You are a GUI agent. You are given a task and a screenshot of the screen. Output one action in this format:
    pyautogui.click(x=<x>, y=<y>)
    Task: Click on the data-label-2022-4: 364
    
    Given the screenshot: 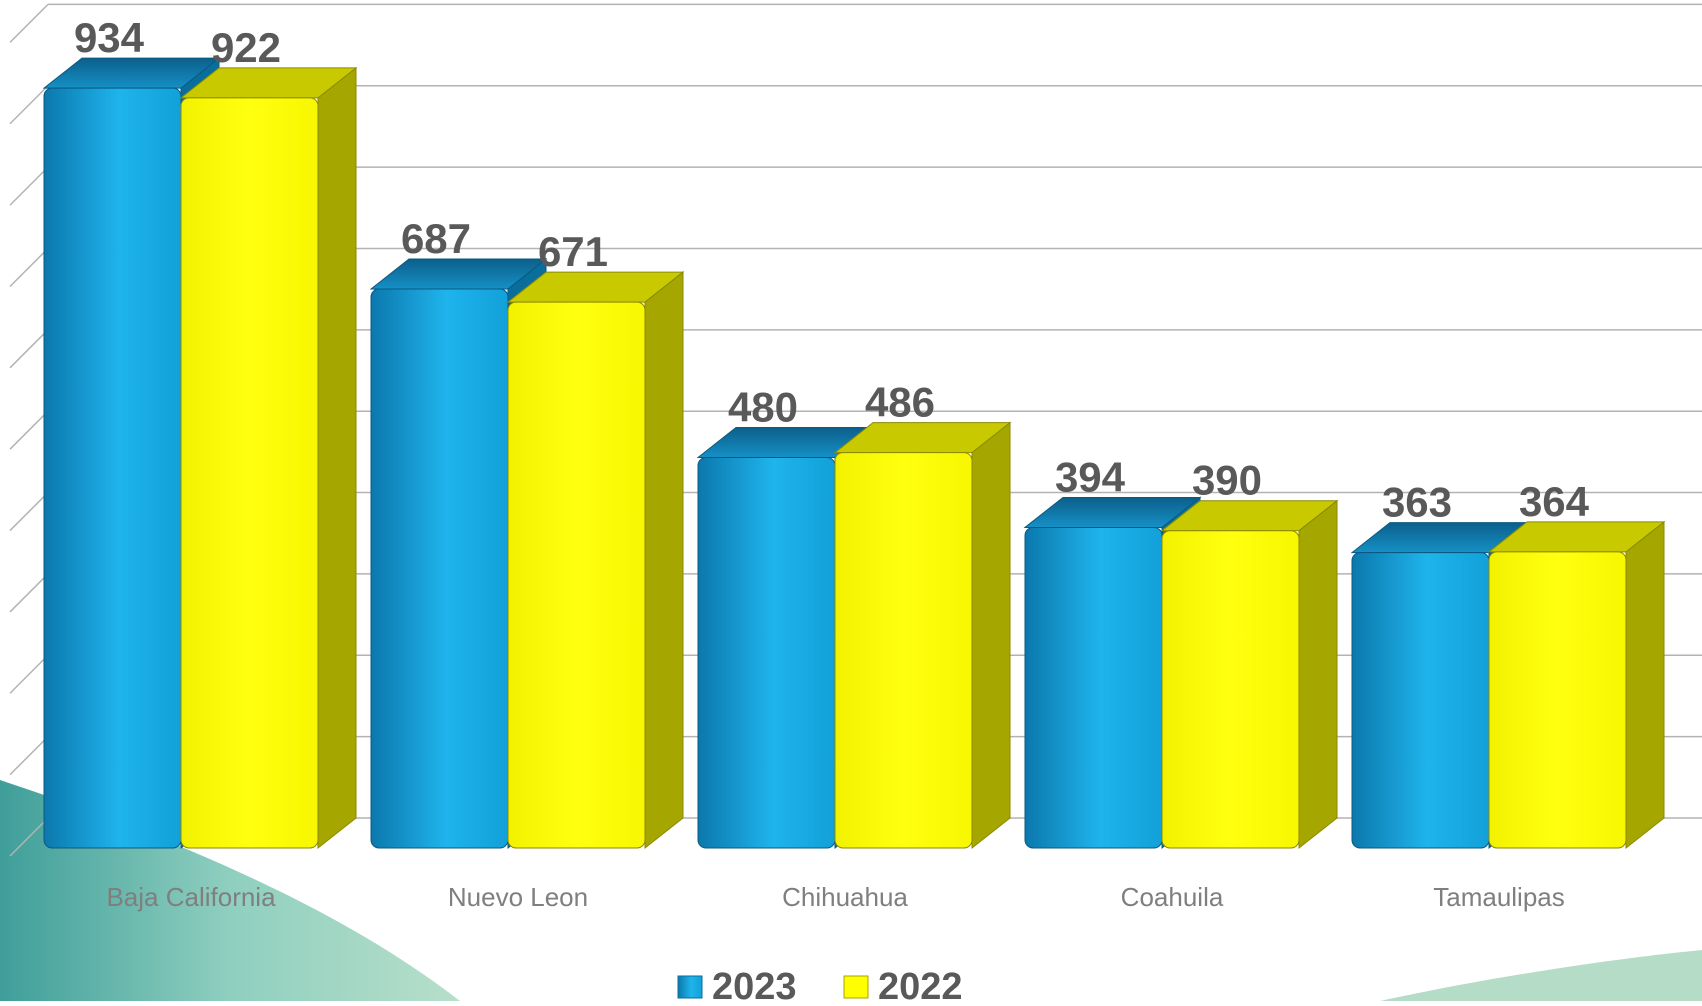 What is the action you would take?
    pyautogui.click(x=1554, y=501)
    